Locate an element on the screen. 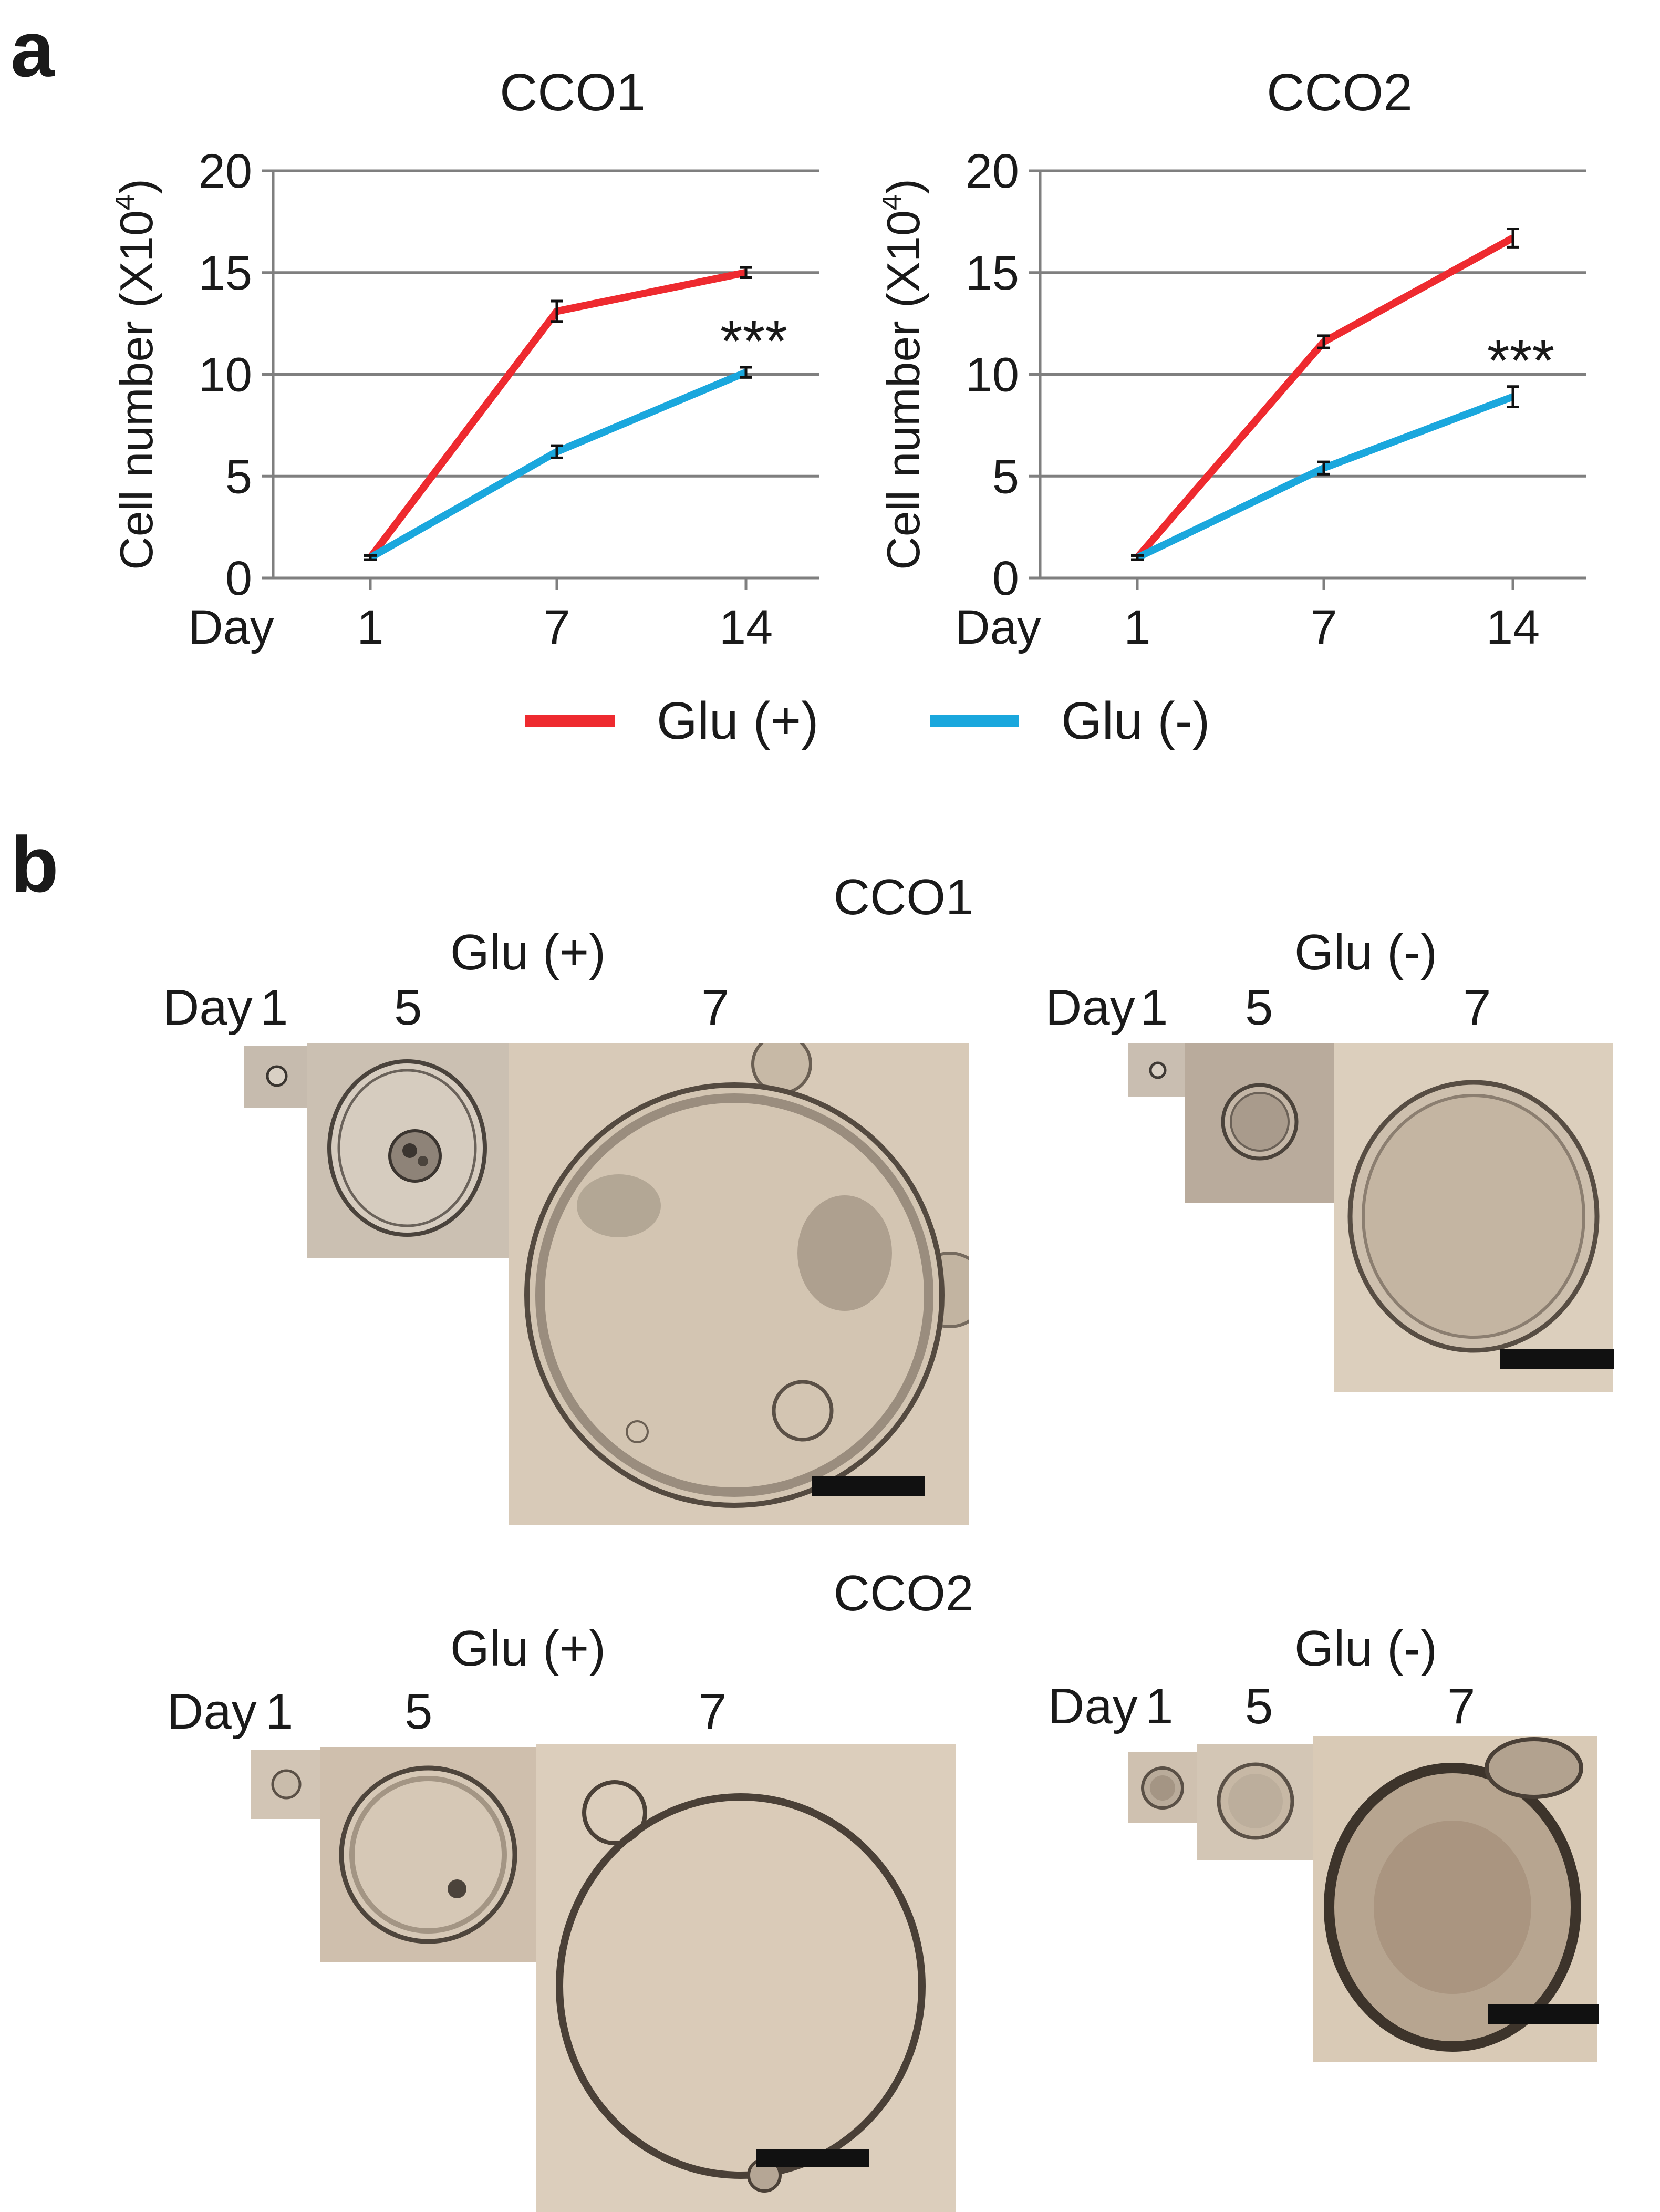 The height and width of the screenshot is (2212, 1660). micrograph-cco2-glu-plus-day7 is located at coordinates (746, 1978).